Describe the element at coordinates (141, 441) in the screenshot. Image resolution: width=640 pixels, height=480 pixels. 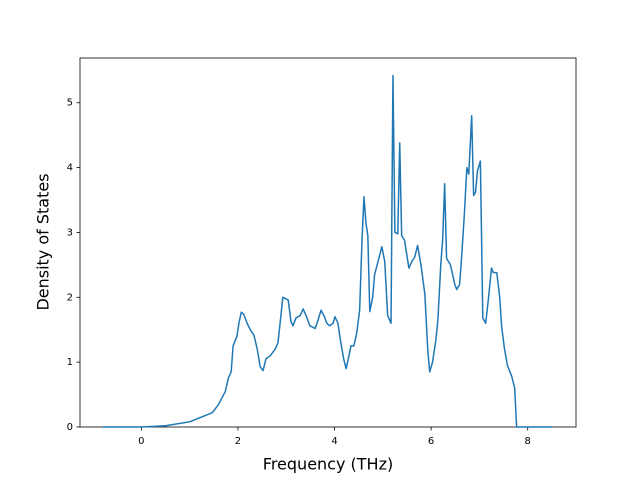
I see `x-tick-label: 0` at that location.